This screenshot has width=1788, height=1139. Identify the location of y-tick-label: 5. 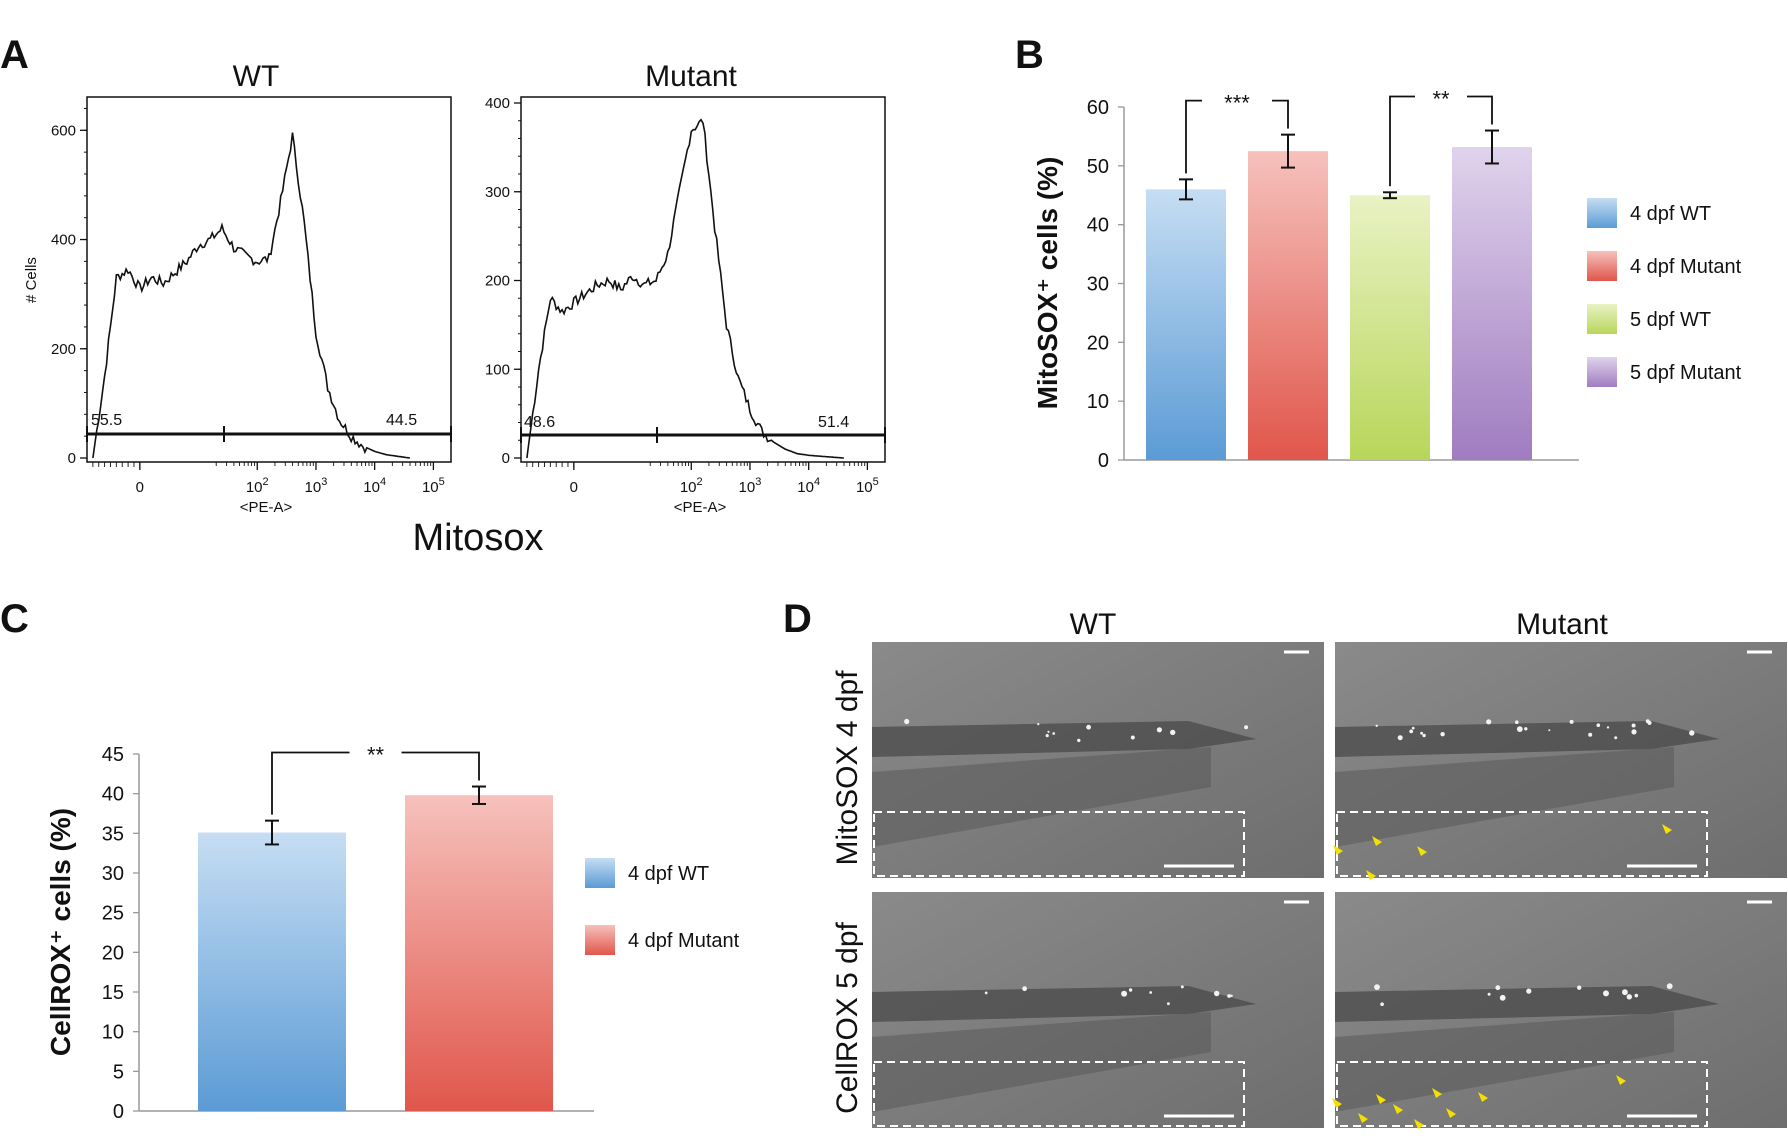
(118, 1072).